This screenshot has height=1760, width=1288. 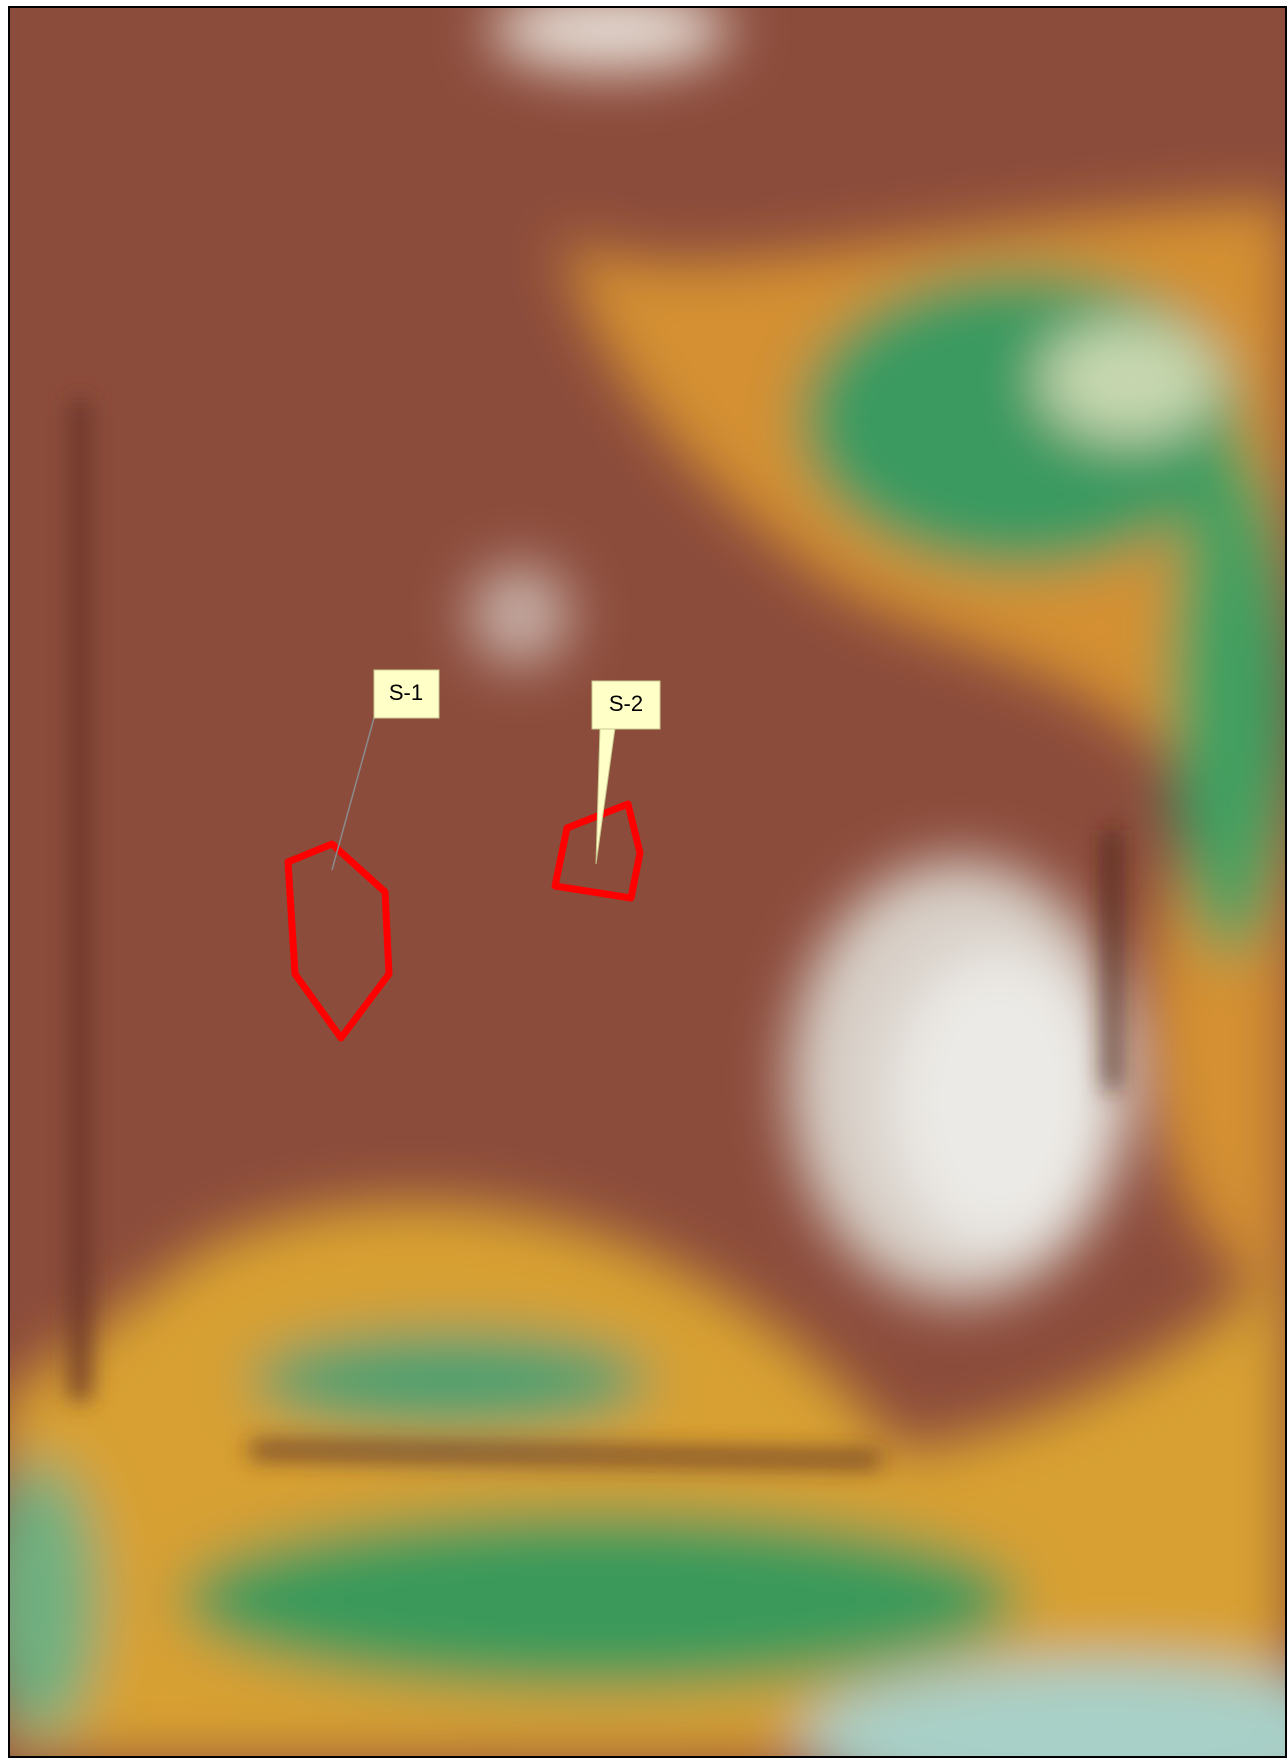 What do you see at coordinates (353, 794) in the screenshot?
I see `leader-line` at bounding box center [353, 794].